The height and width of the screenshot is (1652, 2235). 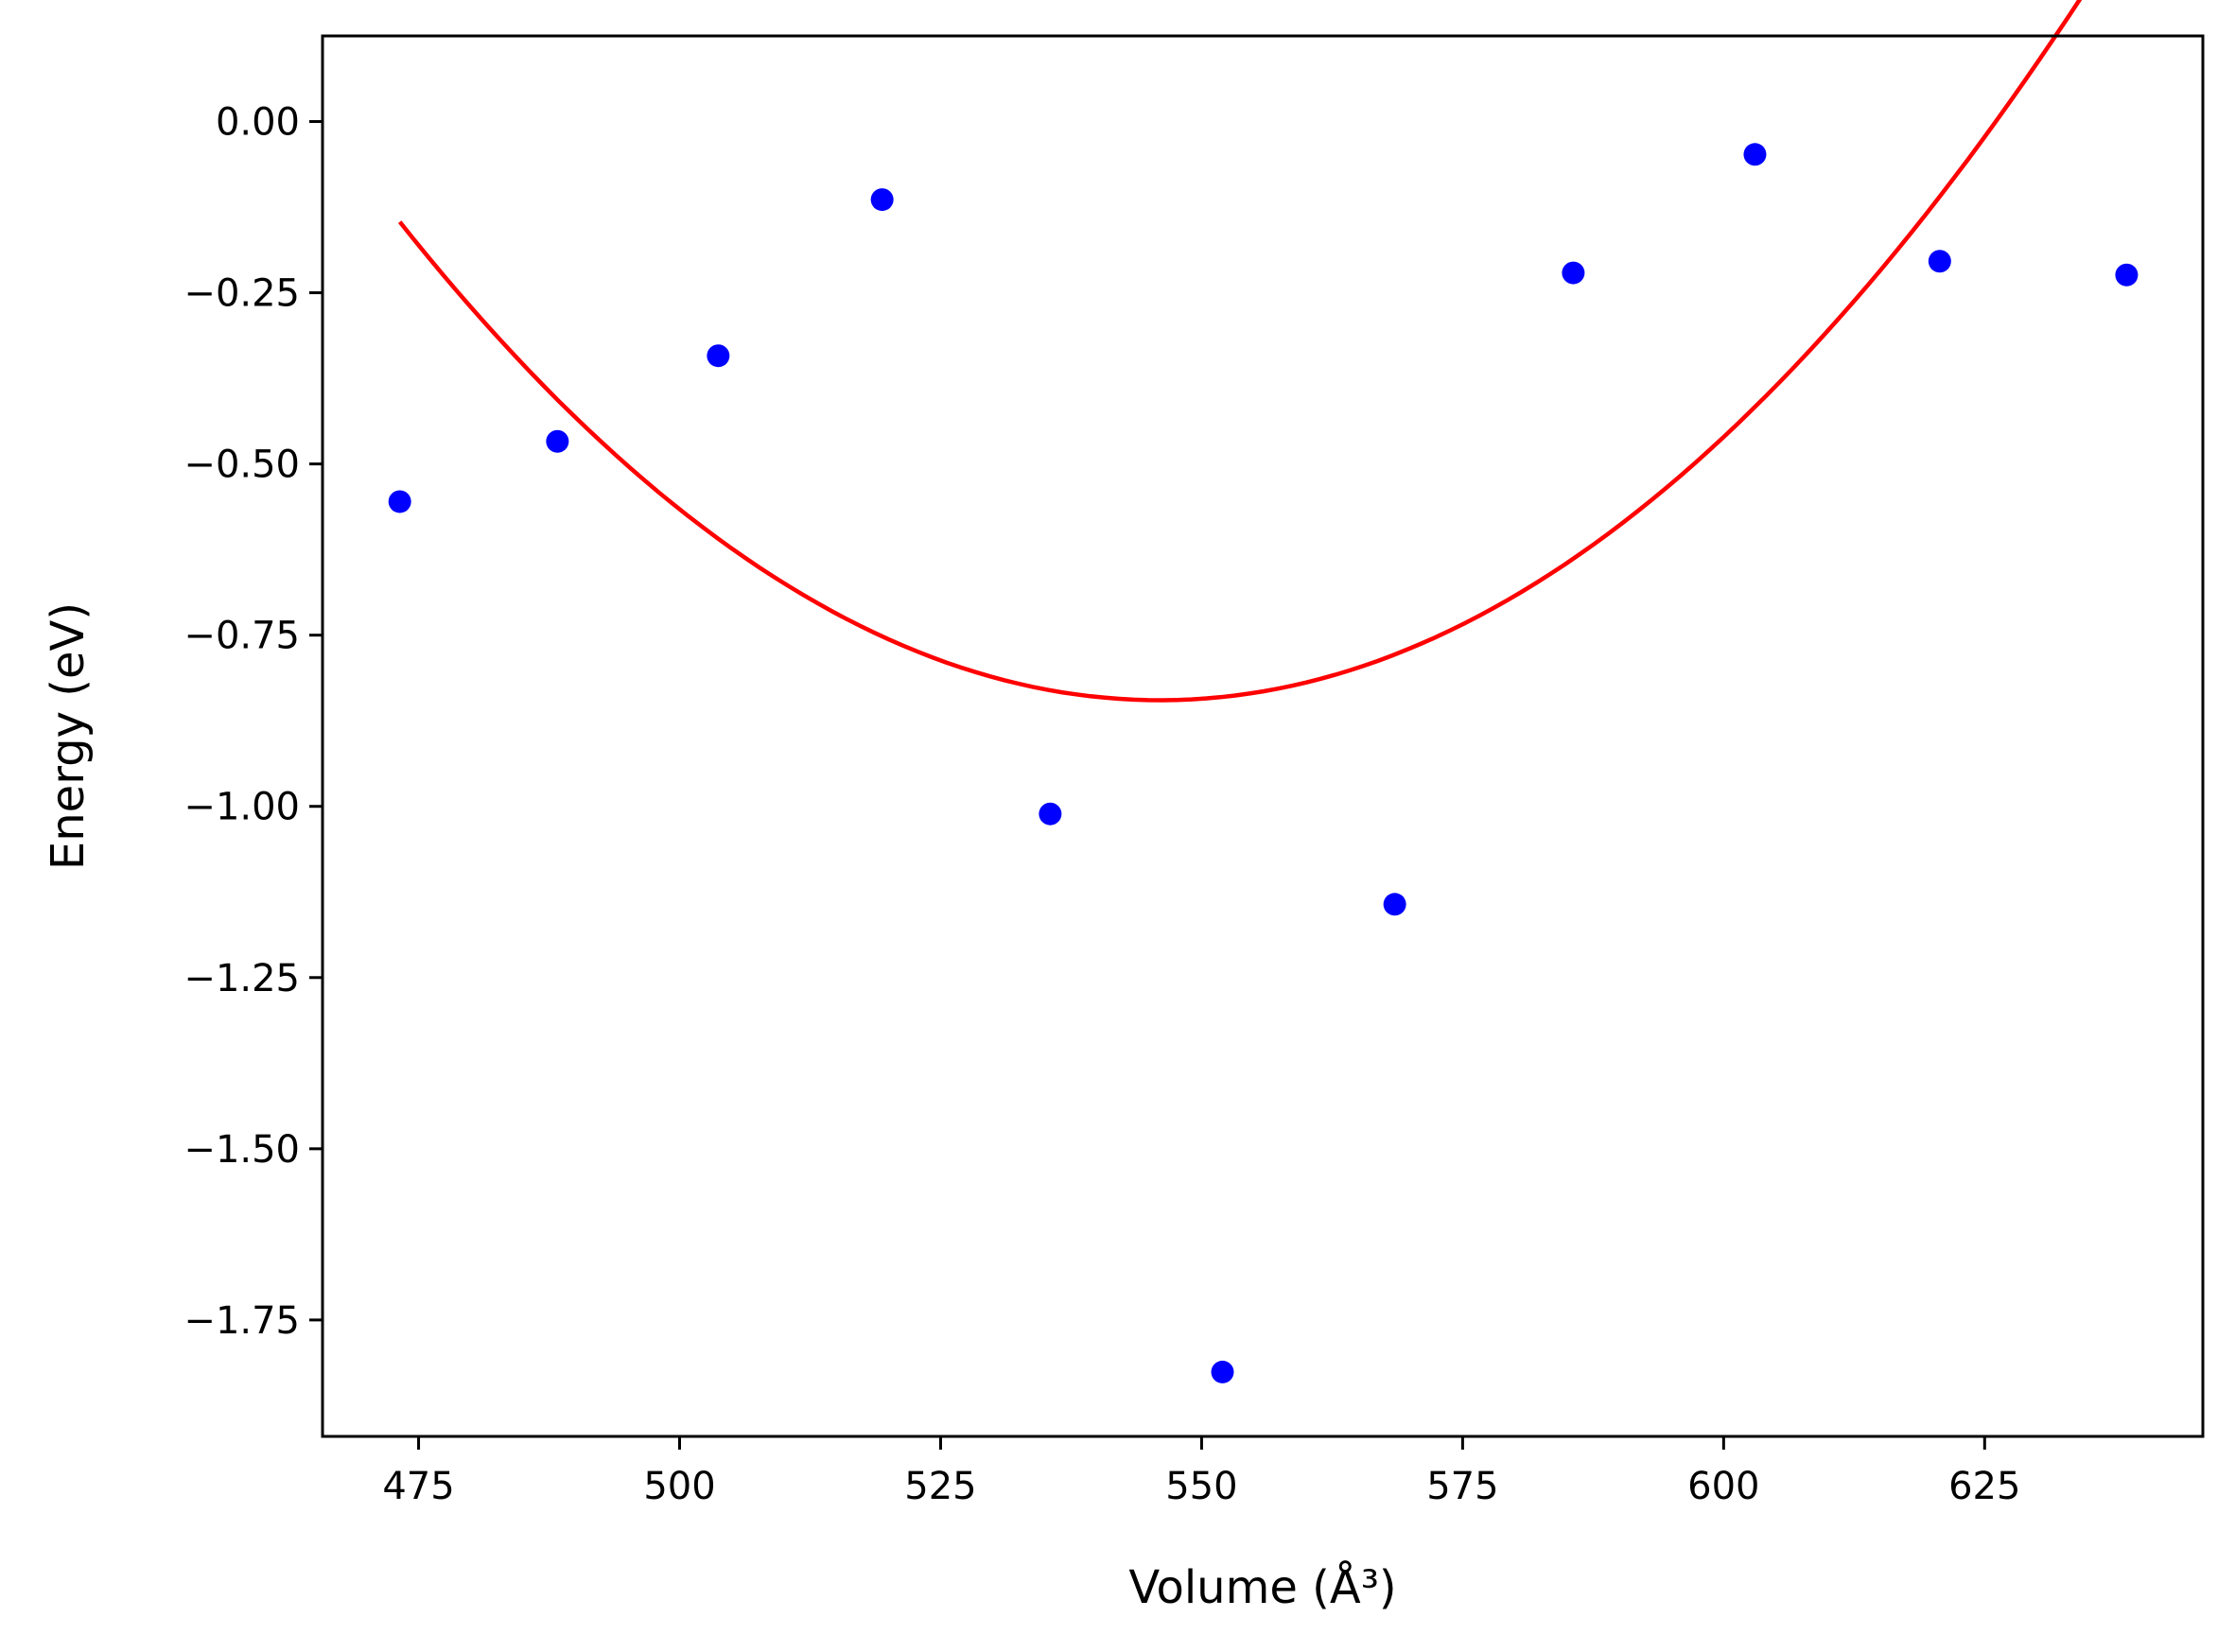 I want to click on y-axis: 0.00 −0.25 −0.50 −0.75 −1.00 −1.25 −1.50 −1.75, so click(x=253, y=722).